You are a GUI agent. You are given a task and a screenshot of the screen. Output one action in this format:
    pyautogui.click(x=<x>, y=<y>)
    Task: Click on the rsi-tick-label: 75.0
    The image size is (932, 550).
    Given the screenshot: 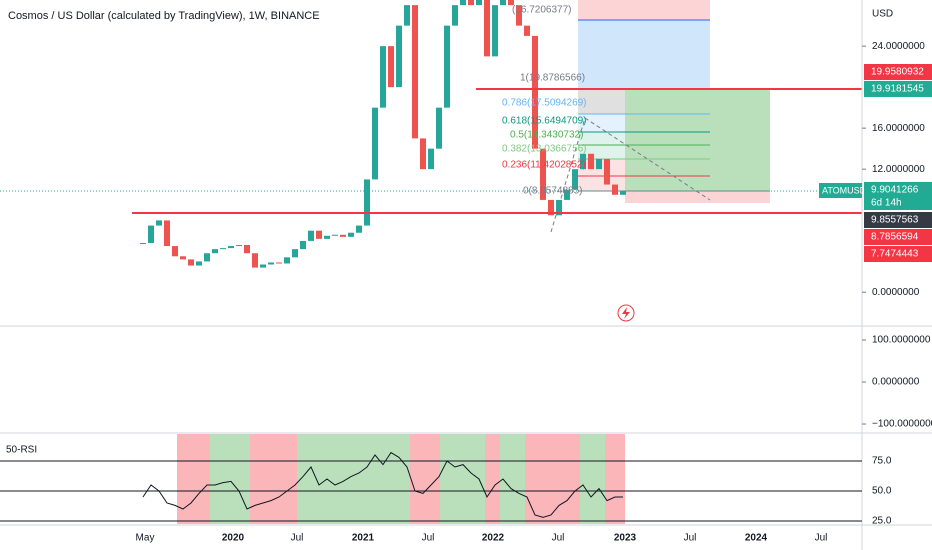 What is the action you would take?
    pyautogui.click(x=882, y=461)
    